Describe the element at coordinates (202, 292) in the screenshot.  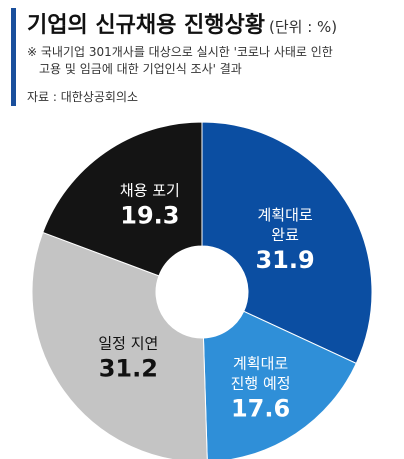
I see `donut-center-hole` at that location.